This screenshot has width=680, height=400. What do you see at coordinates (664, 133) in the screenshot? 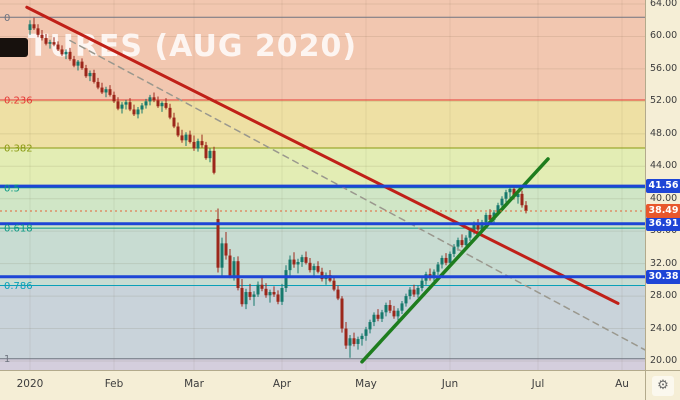
I see `price-tick-label: 48.00` at bounding box center [664, 133].